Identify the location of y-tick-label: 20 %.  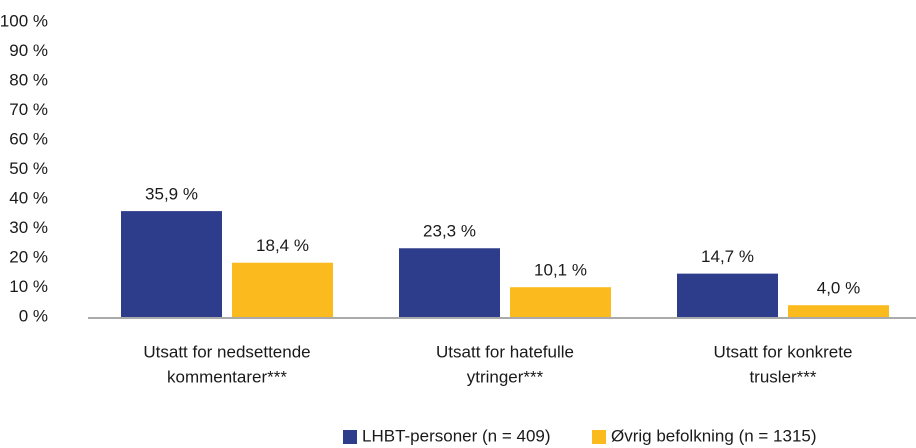
(28, 256).